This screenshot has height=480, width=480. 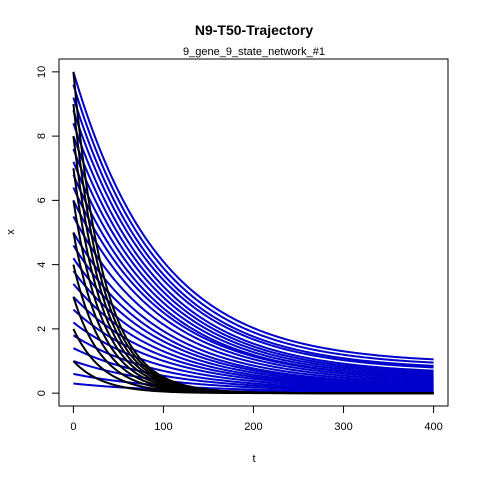 What do you see at coordinates (253, 427) in the screenshot?
I see `x-tick-label: 200` at bounding box center [253, 427].